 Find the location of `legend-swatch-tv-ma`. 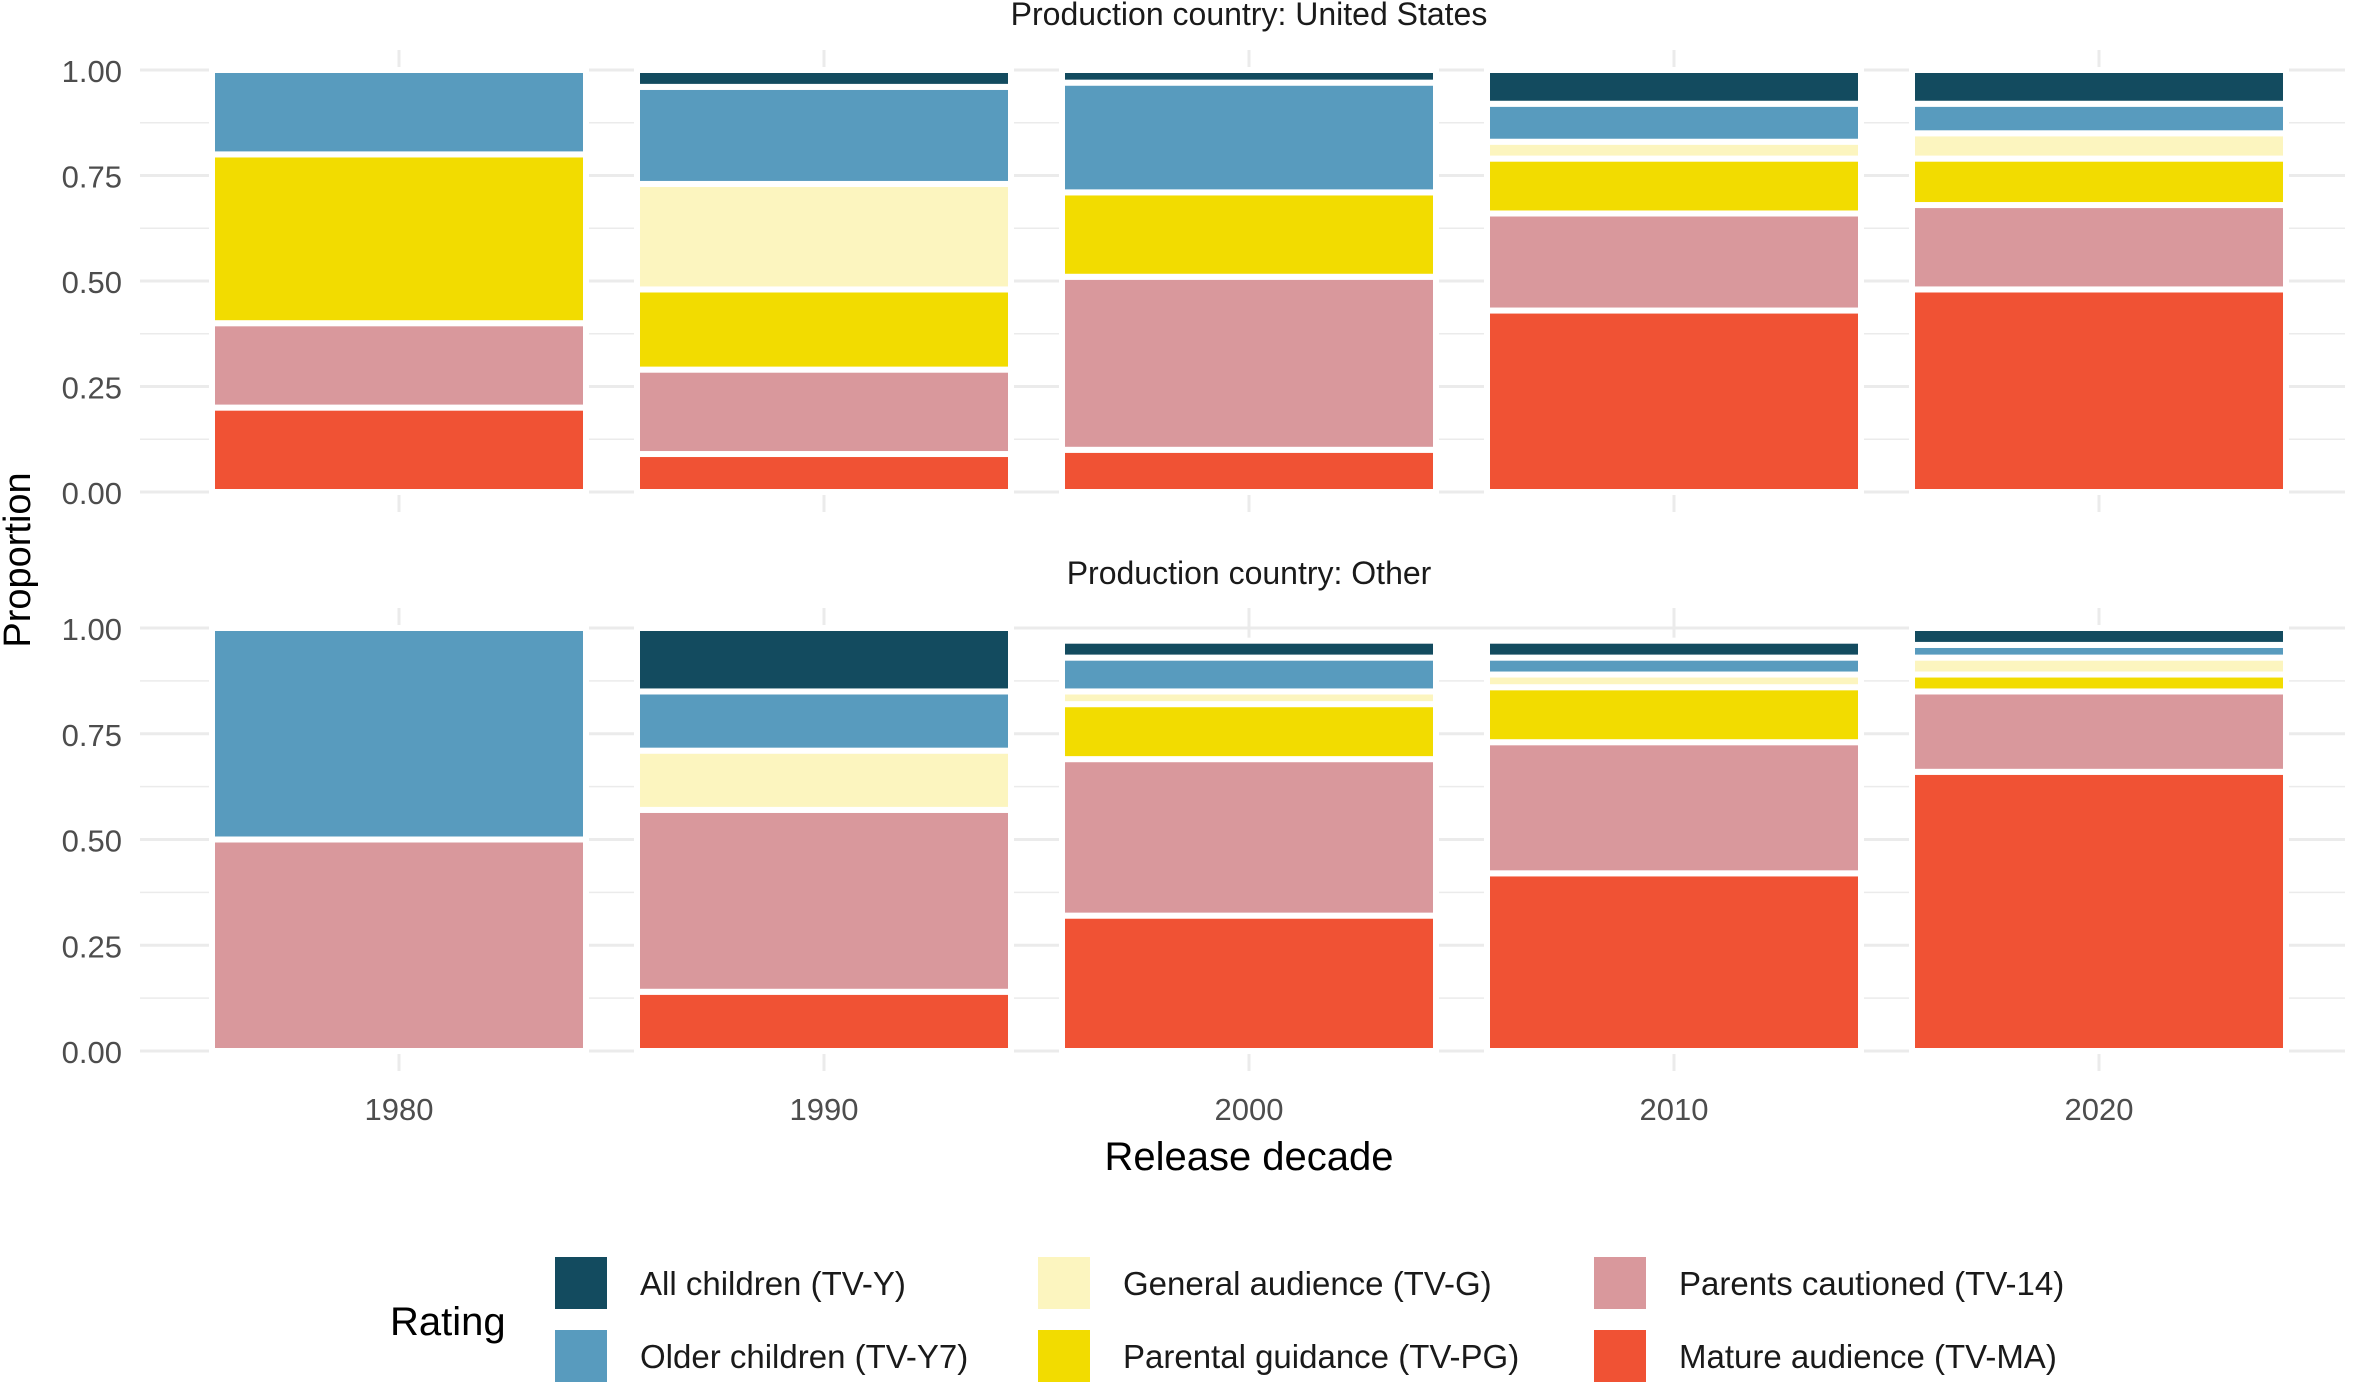

legend-swatch-tv-ma is located at coordinates (1620, 1356).